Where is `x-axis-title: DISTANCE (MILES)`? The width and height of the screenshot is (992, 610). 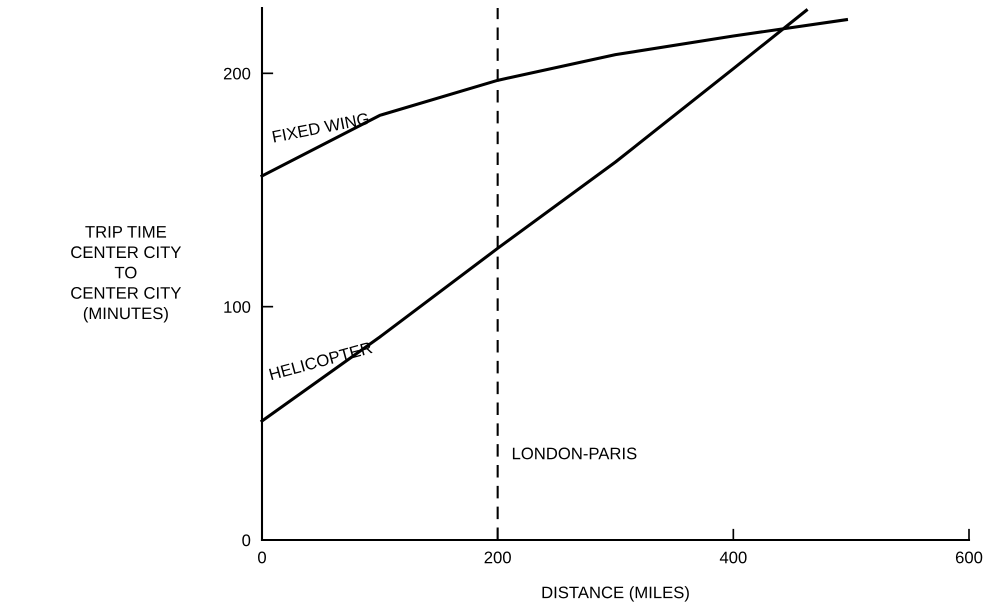
x-axis-title: DISTANCE (MILES) is located at coordinates (615, 594).